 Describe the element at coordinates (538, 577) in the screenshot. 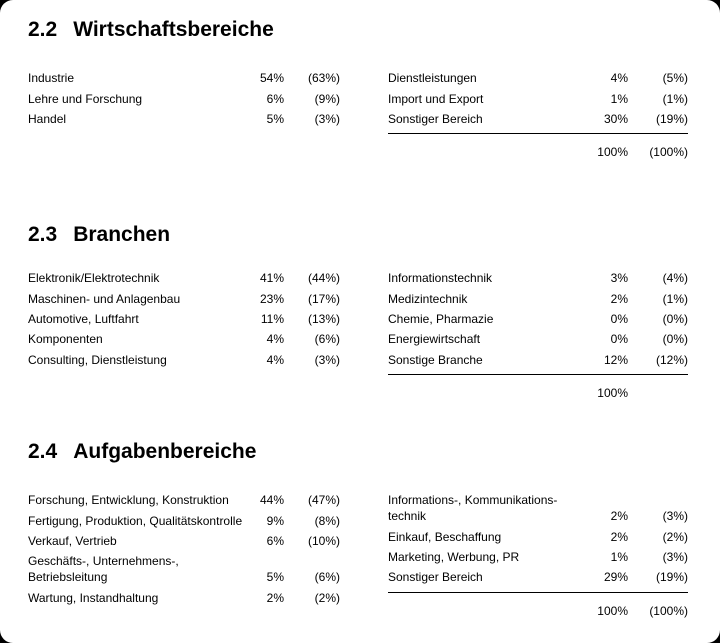

I see `stat-row: Sonstiger Bereich 29% (19%)` at that location.